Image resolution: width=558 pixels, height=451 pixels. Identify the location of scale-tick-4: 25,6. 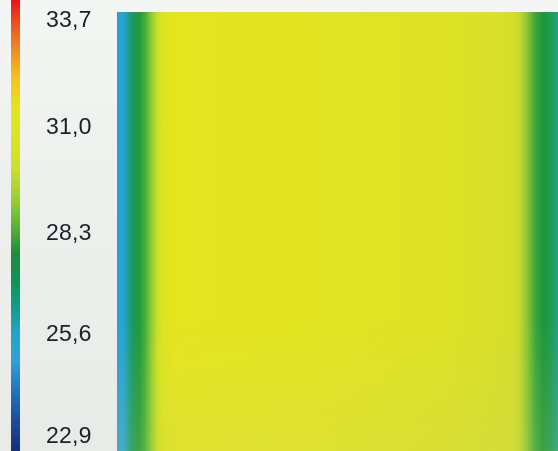
(69, 333).